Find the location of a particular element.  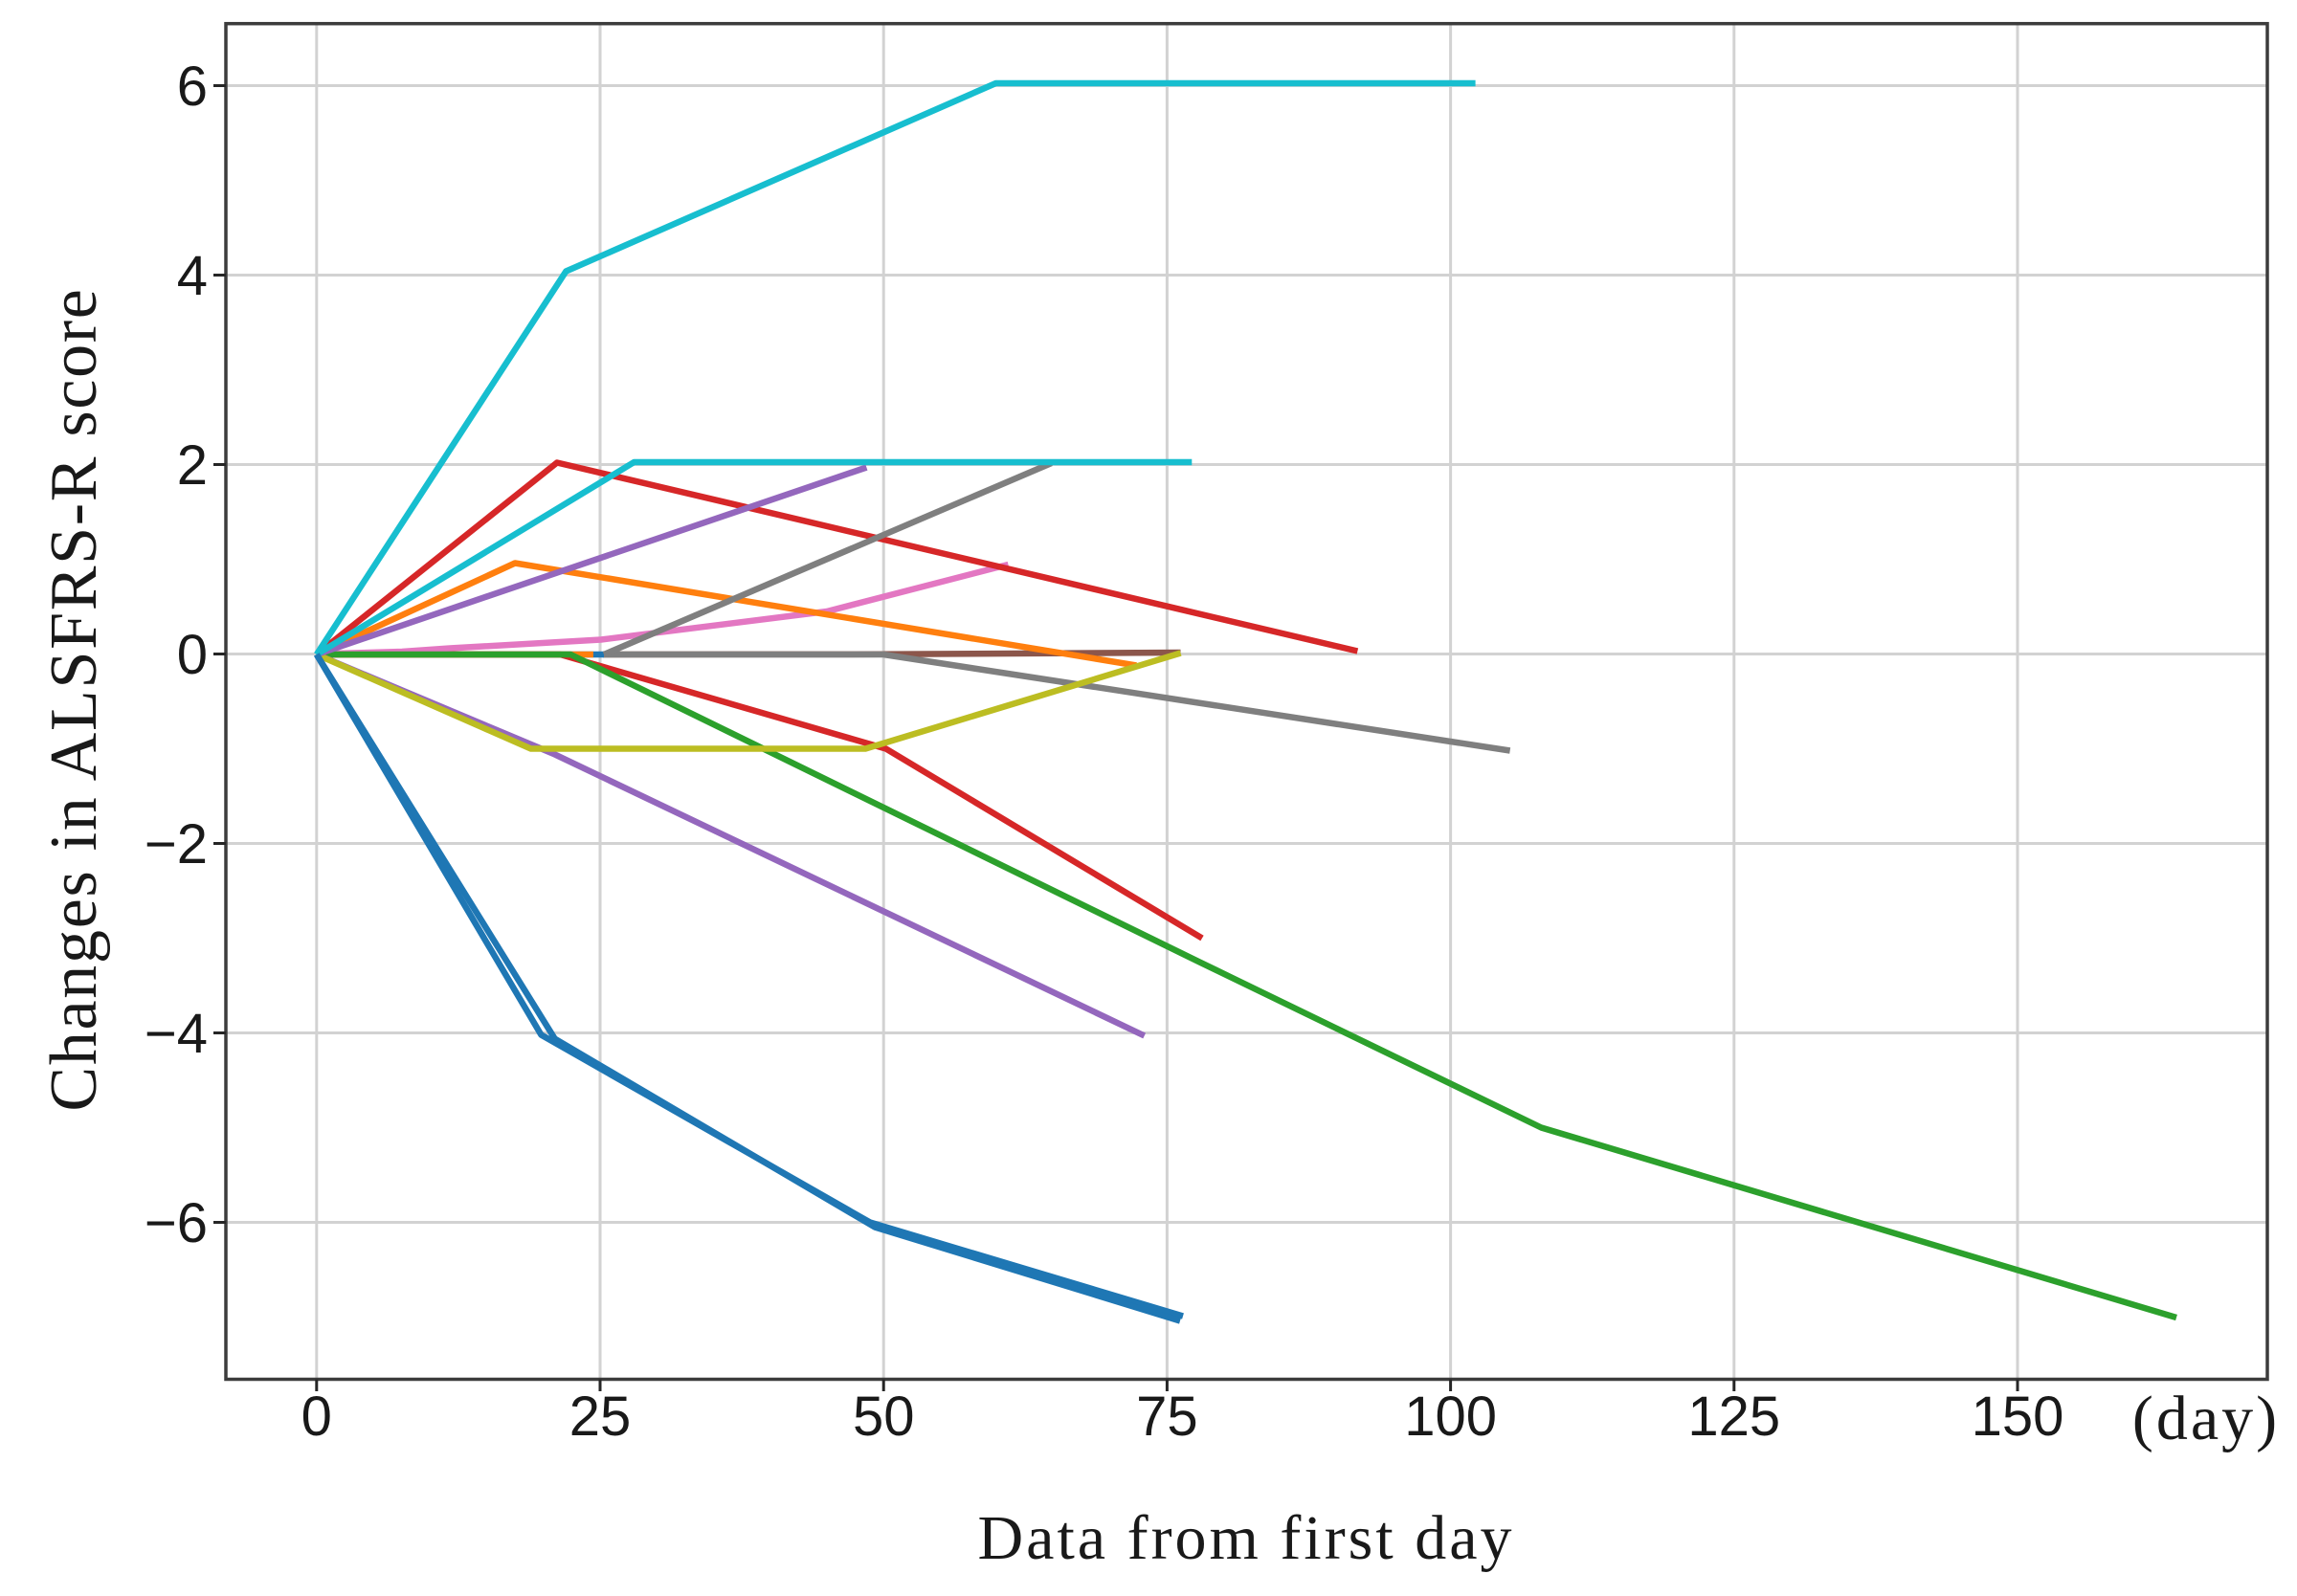

svg-text: 4 is located at coordinates (192, 276).